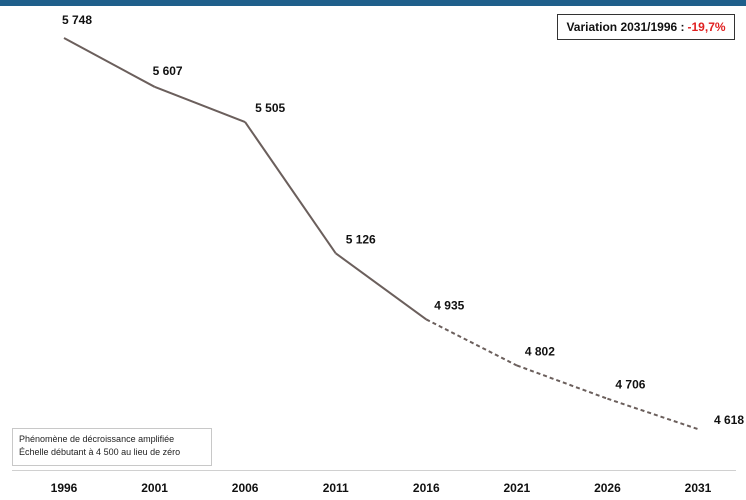  I want to click on data-label: 4 706, so click(630, 385).